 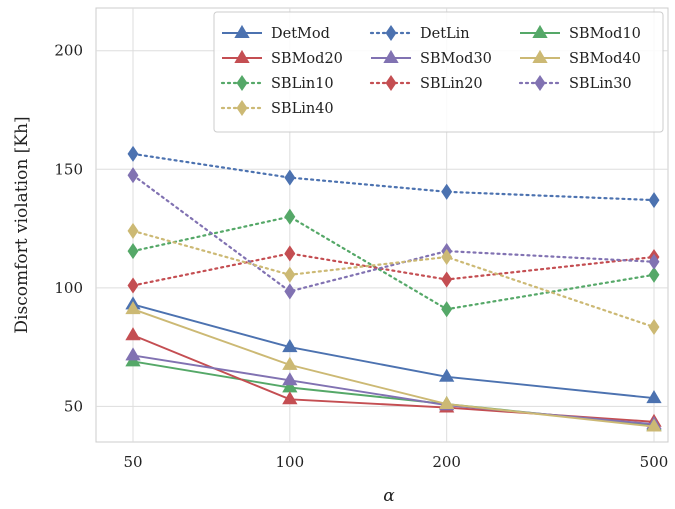 I want to click on legend-entry: SBMod40, so click(x=580, y=58).